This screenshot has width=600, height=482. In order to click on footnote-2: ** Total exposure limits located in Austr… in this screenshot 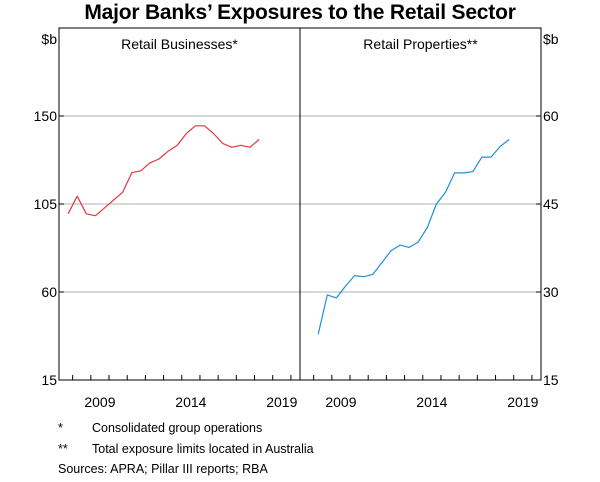, I will do `click(186, 449)`.